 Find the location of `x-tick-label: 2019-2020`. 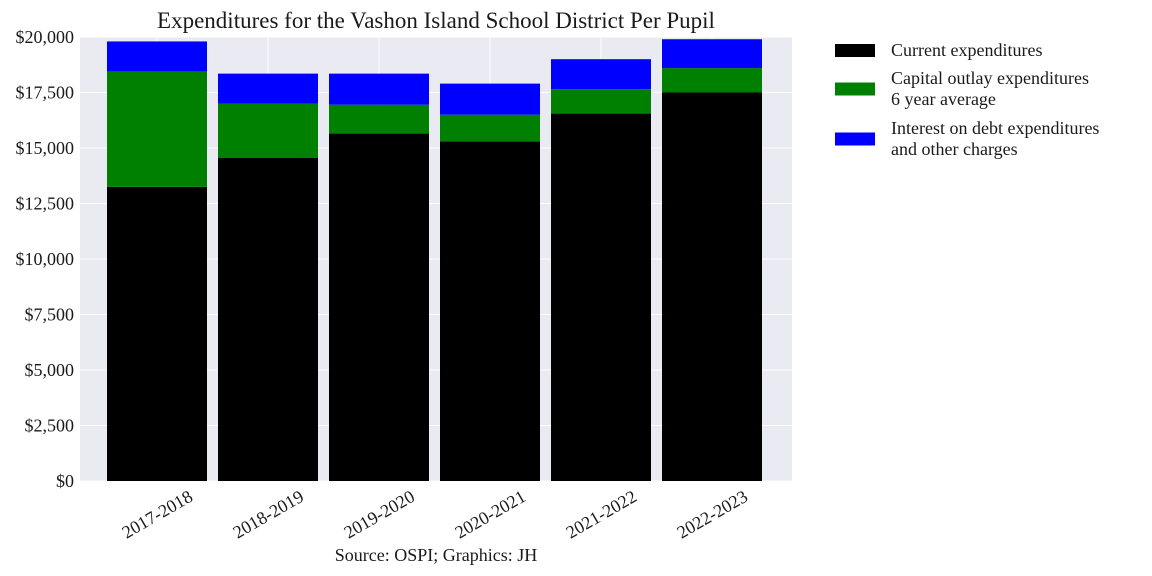

x-tick-label: 2019-2020 is located at coordinates (379, 514).